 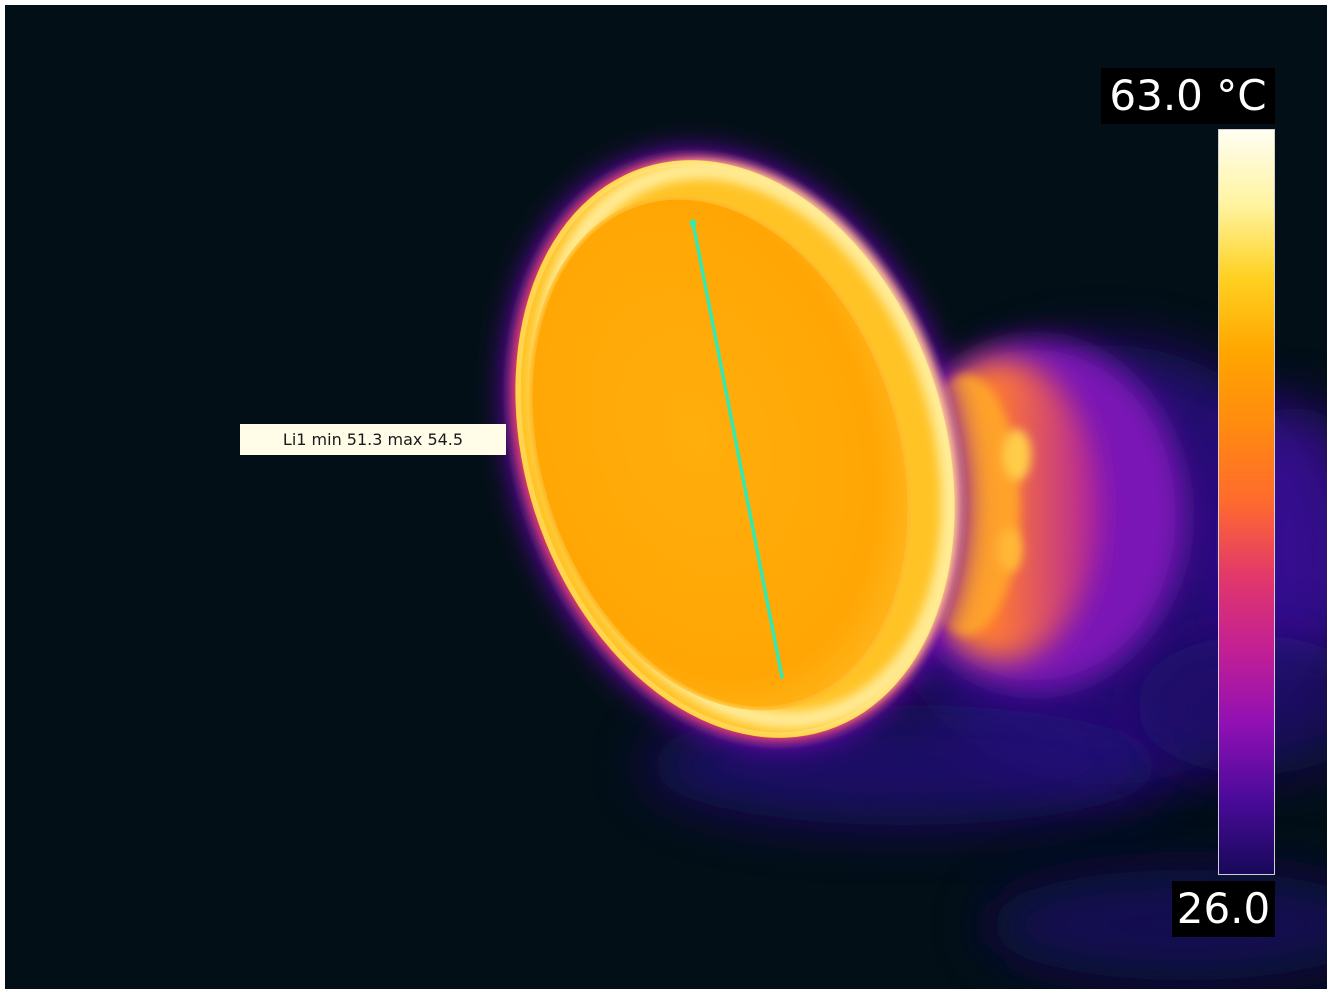 What do you see at coordinates (1246, 502) in the screenshot?
I see `temperature-scale-bar` at bounding box center [1246, 502].